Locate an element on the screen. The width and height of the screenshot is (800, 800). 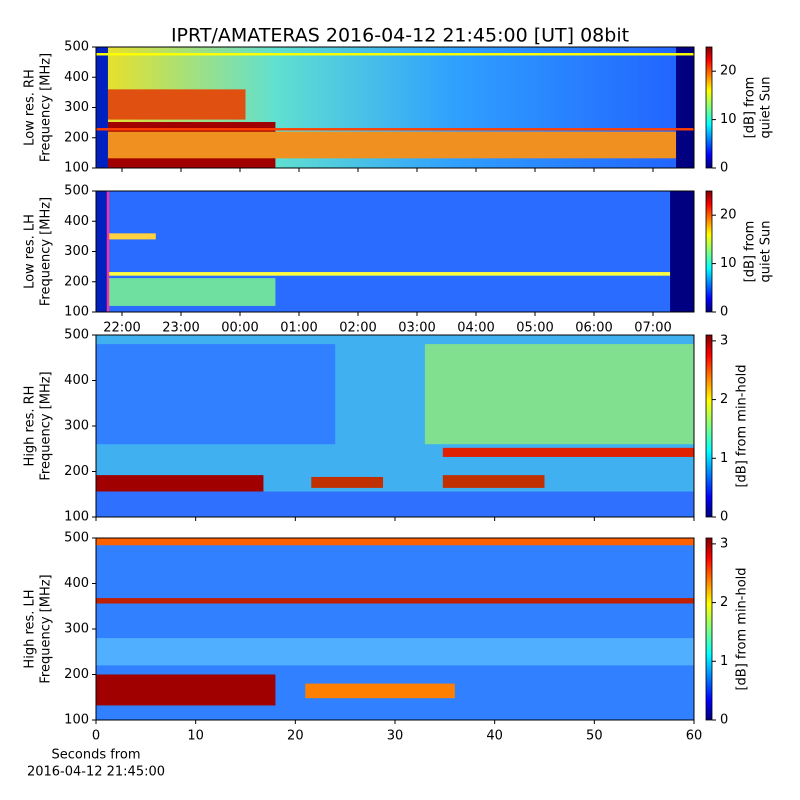
y-axis-label: High res. RH is located at coordinates (30, 426).